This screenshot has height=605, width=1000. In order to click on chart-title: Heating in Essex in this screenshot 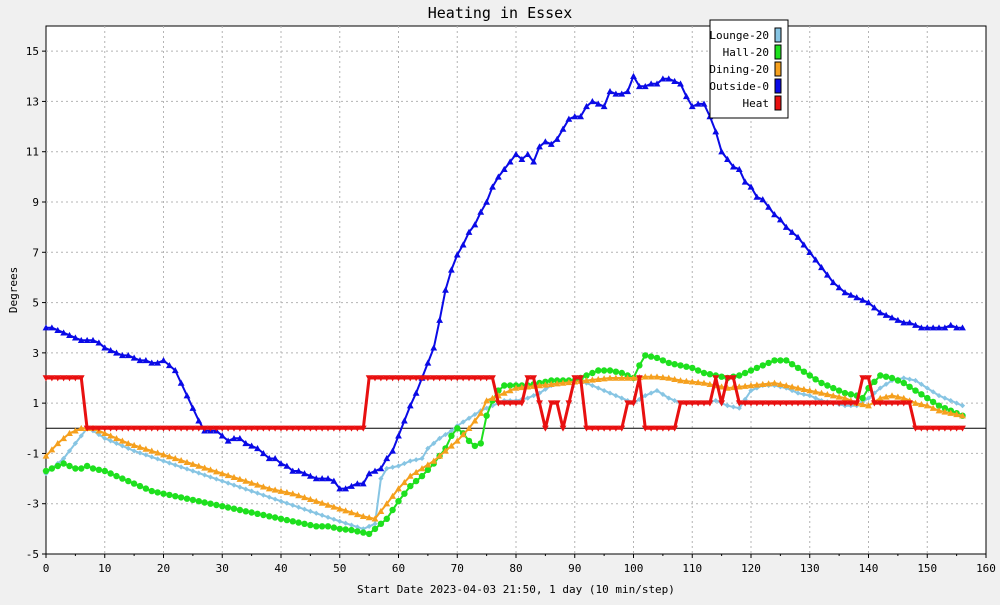, I will do `click(500, 13)`.